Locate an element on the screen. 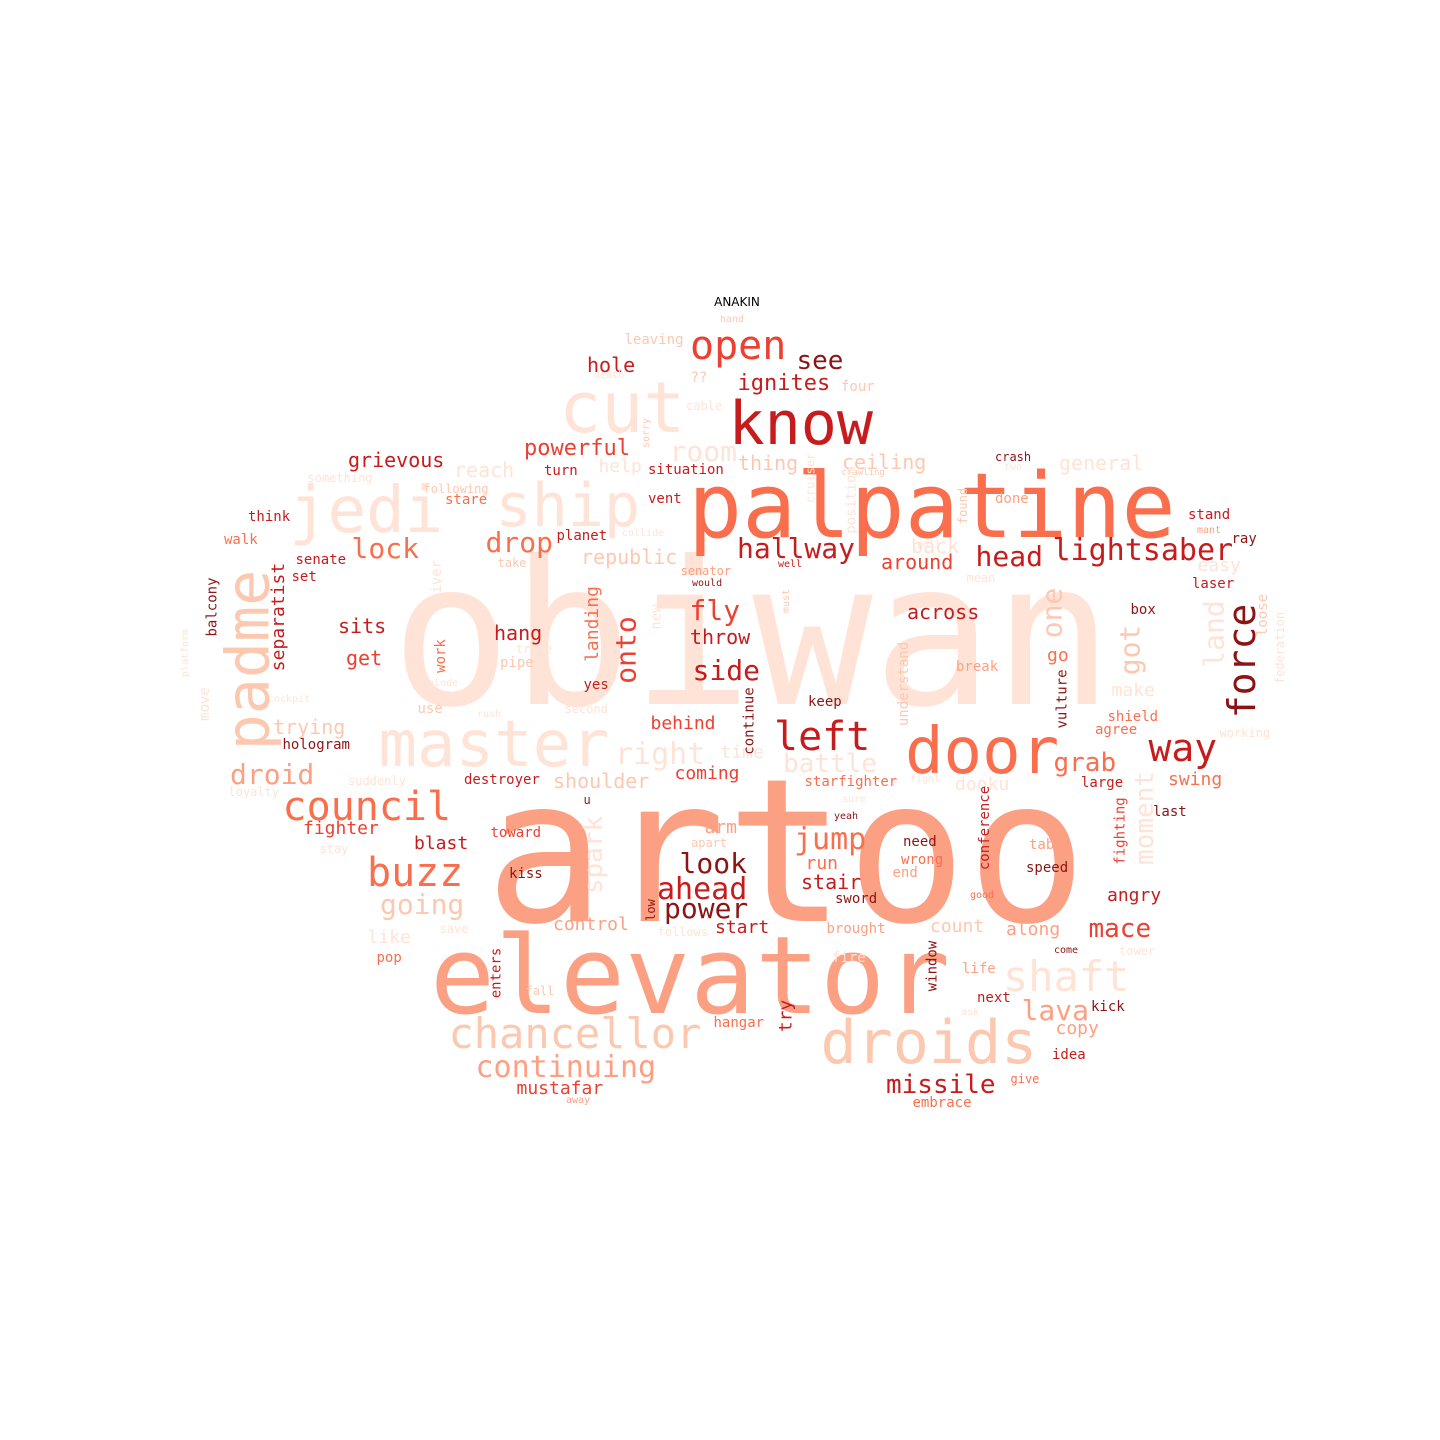 This screenshot has height=1440, width=1440. word-fly: fly is located at coordinates (715, 610).